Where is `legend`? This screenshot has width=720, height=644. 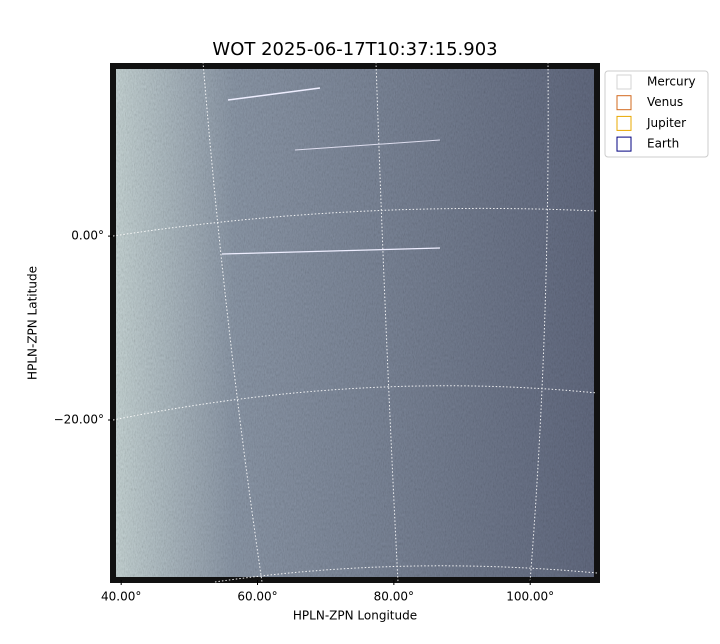
legend is located at coordinates (656, 114).